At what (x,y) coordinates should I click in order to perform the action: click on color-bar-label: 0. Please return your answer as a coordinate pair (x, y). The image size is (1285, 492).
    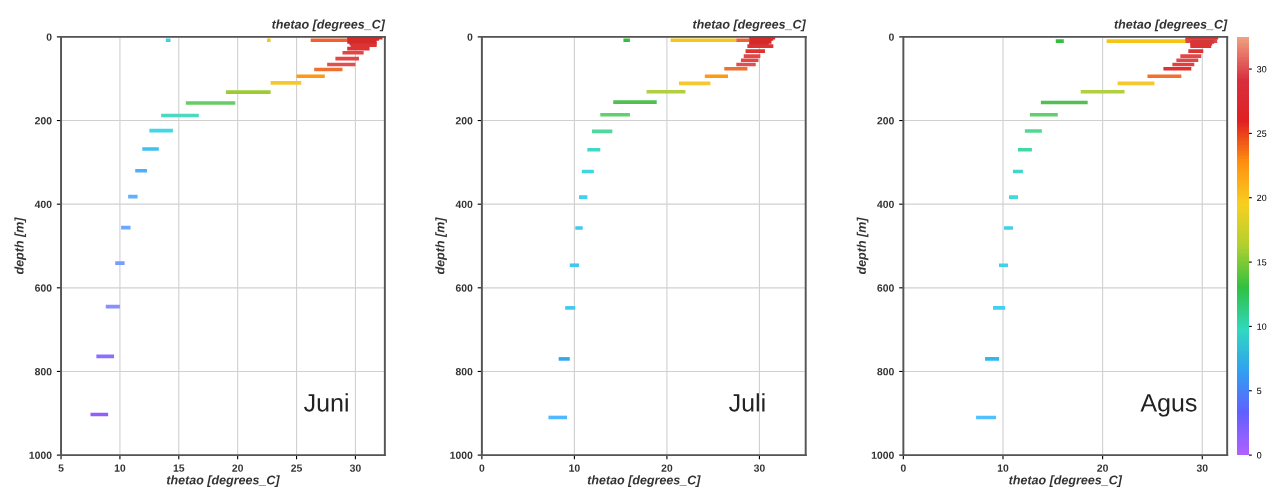
    Looking at the image, I should click on (1259, 455).